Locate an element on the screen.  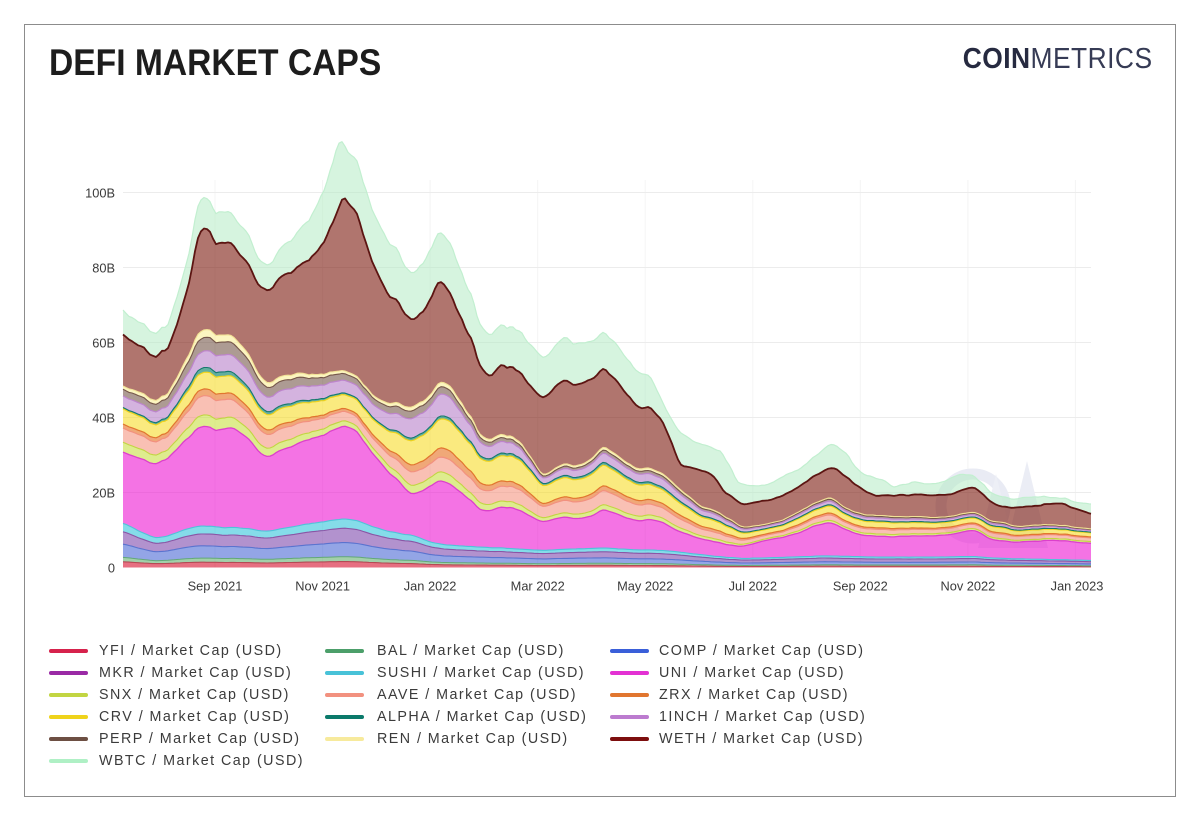
svg-text: Sep 2021 is located at coordinates (215, 586).